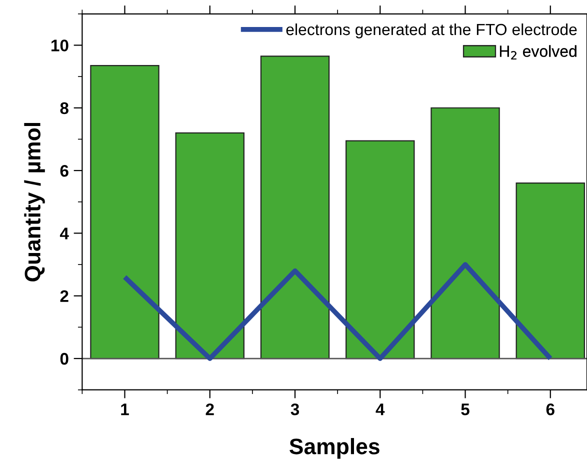 The image size is (587, 463). Describe the element at coordinates (538, 52) in the screenshot. I see `legend-label: H$_{2}$ evolved` at that location.